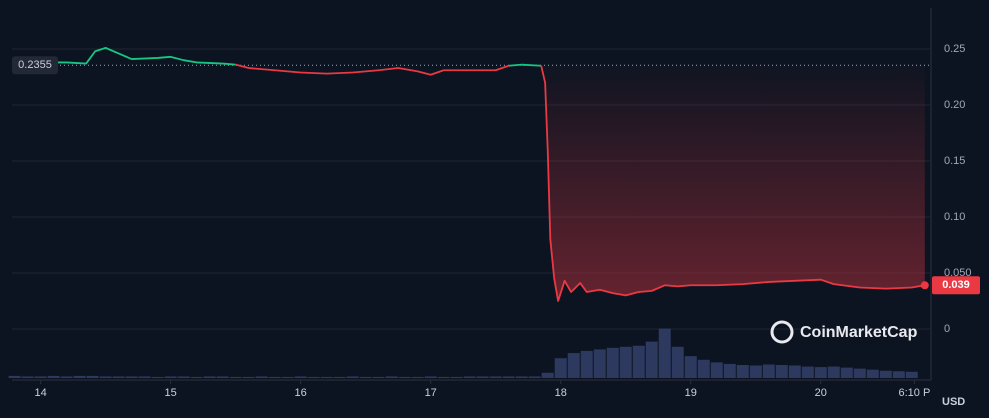 This screenshot has height=418, width=989. I want to click on x-tick-label: 6:10 P, so click(914, 393).